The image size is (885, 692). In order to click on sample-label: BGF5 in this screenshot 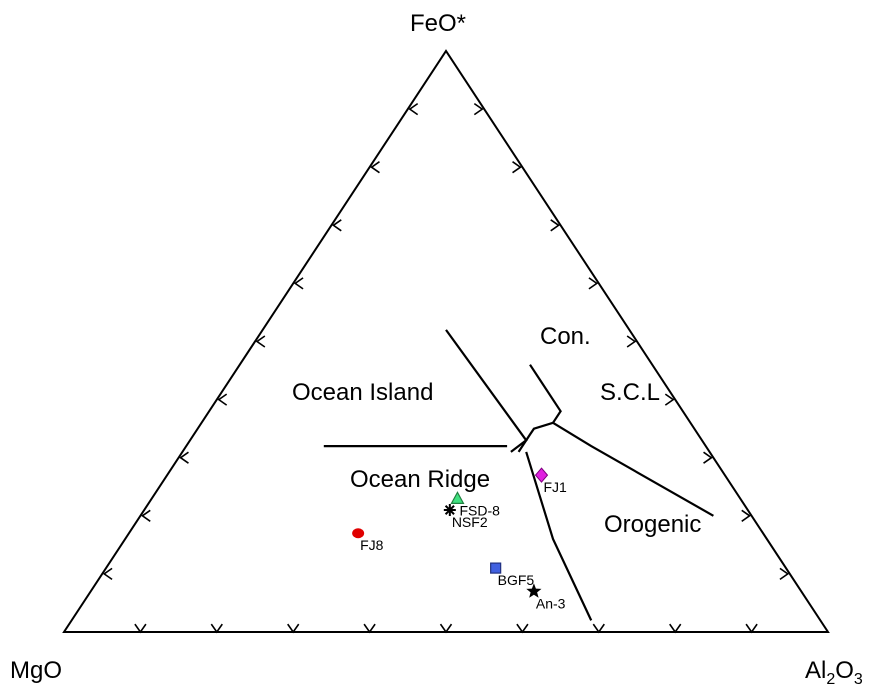, I will do `click(516, 580)`.